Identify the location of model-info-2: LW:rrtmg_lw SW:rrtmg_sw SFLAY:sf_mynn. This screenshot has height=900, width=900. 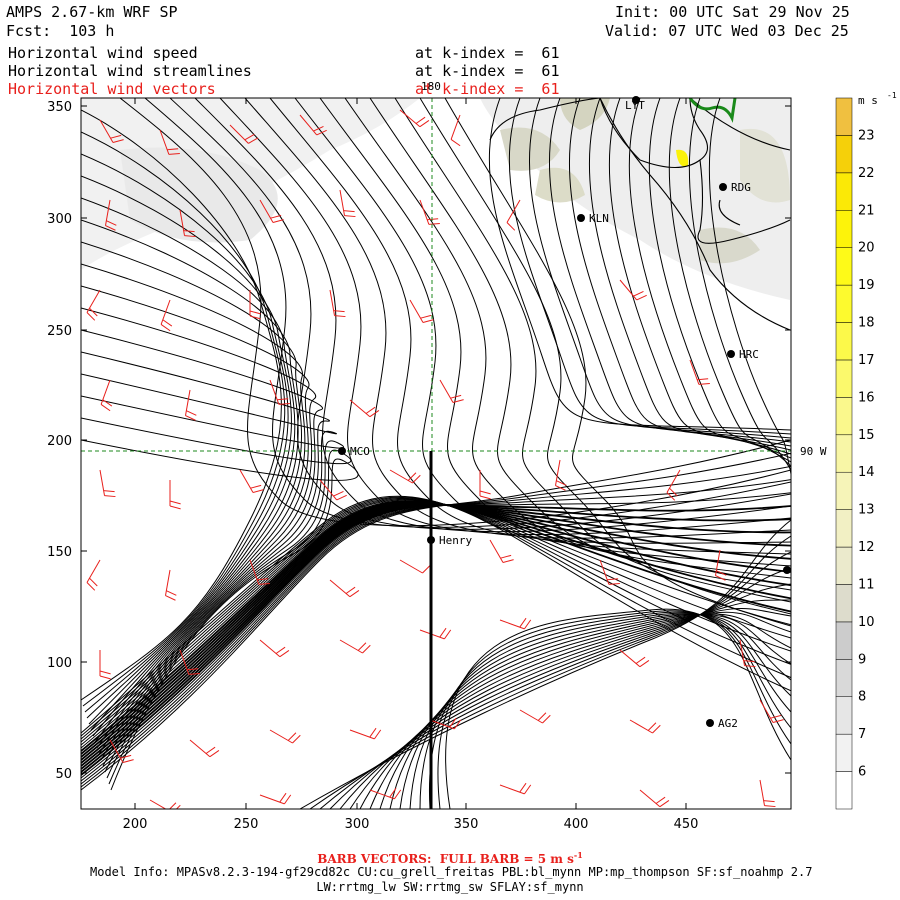
(450, 887).